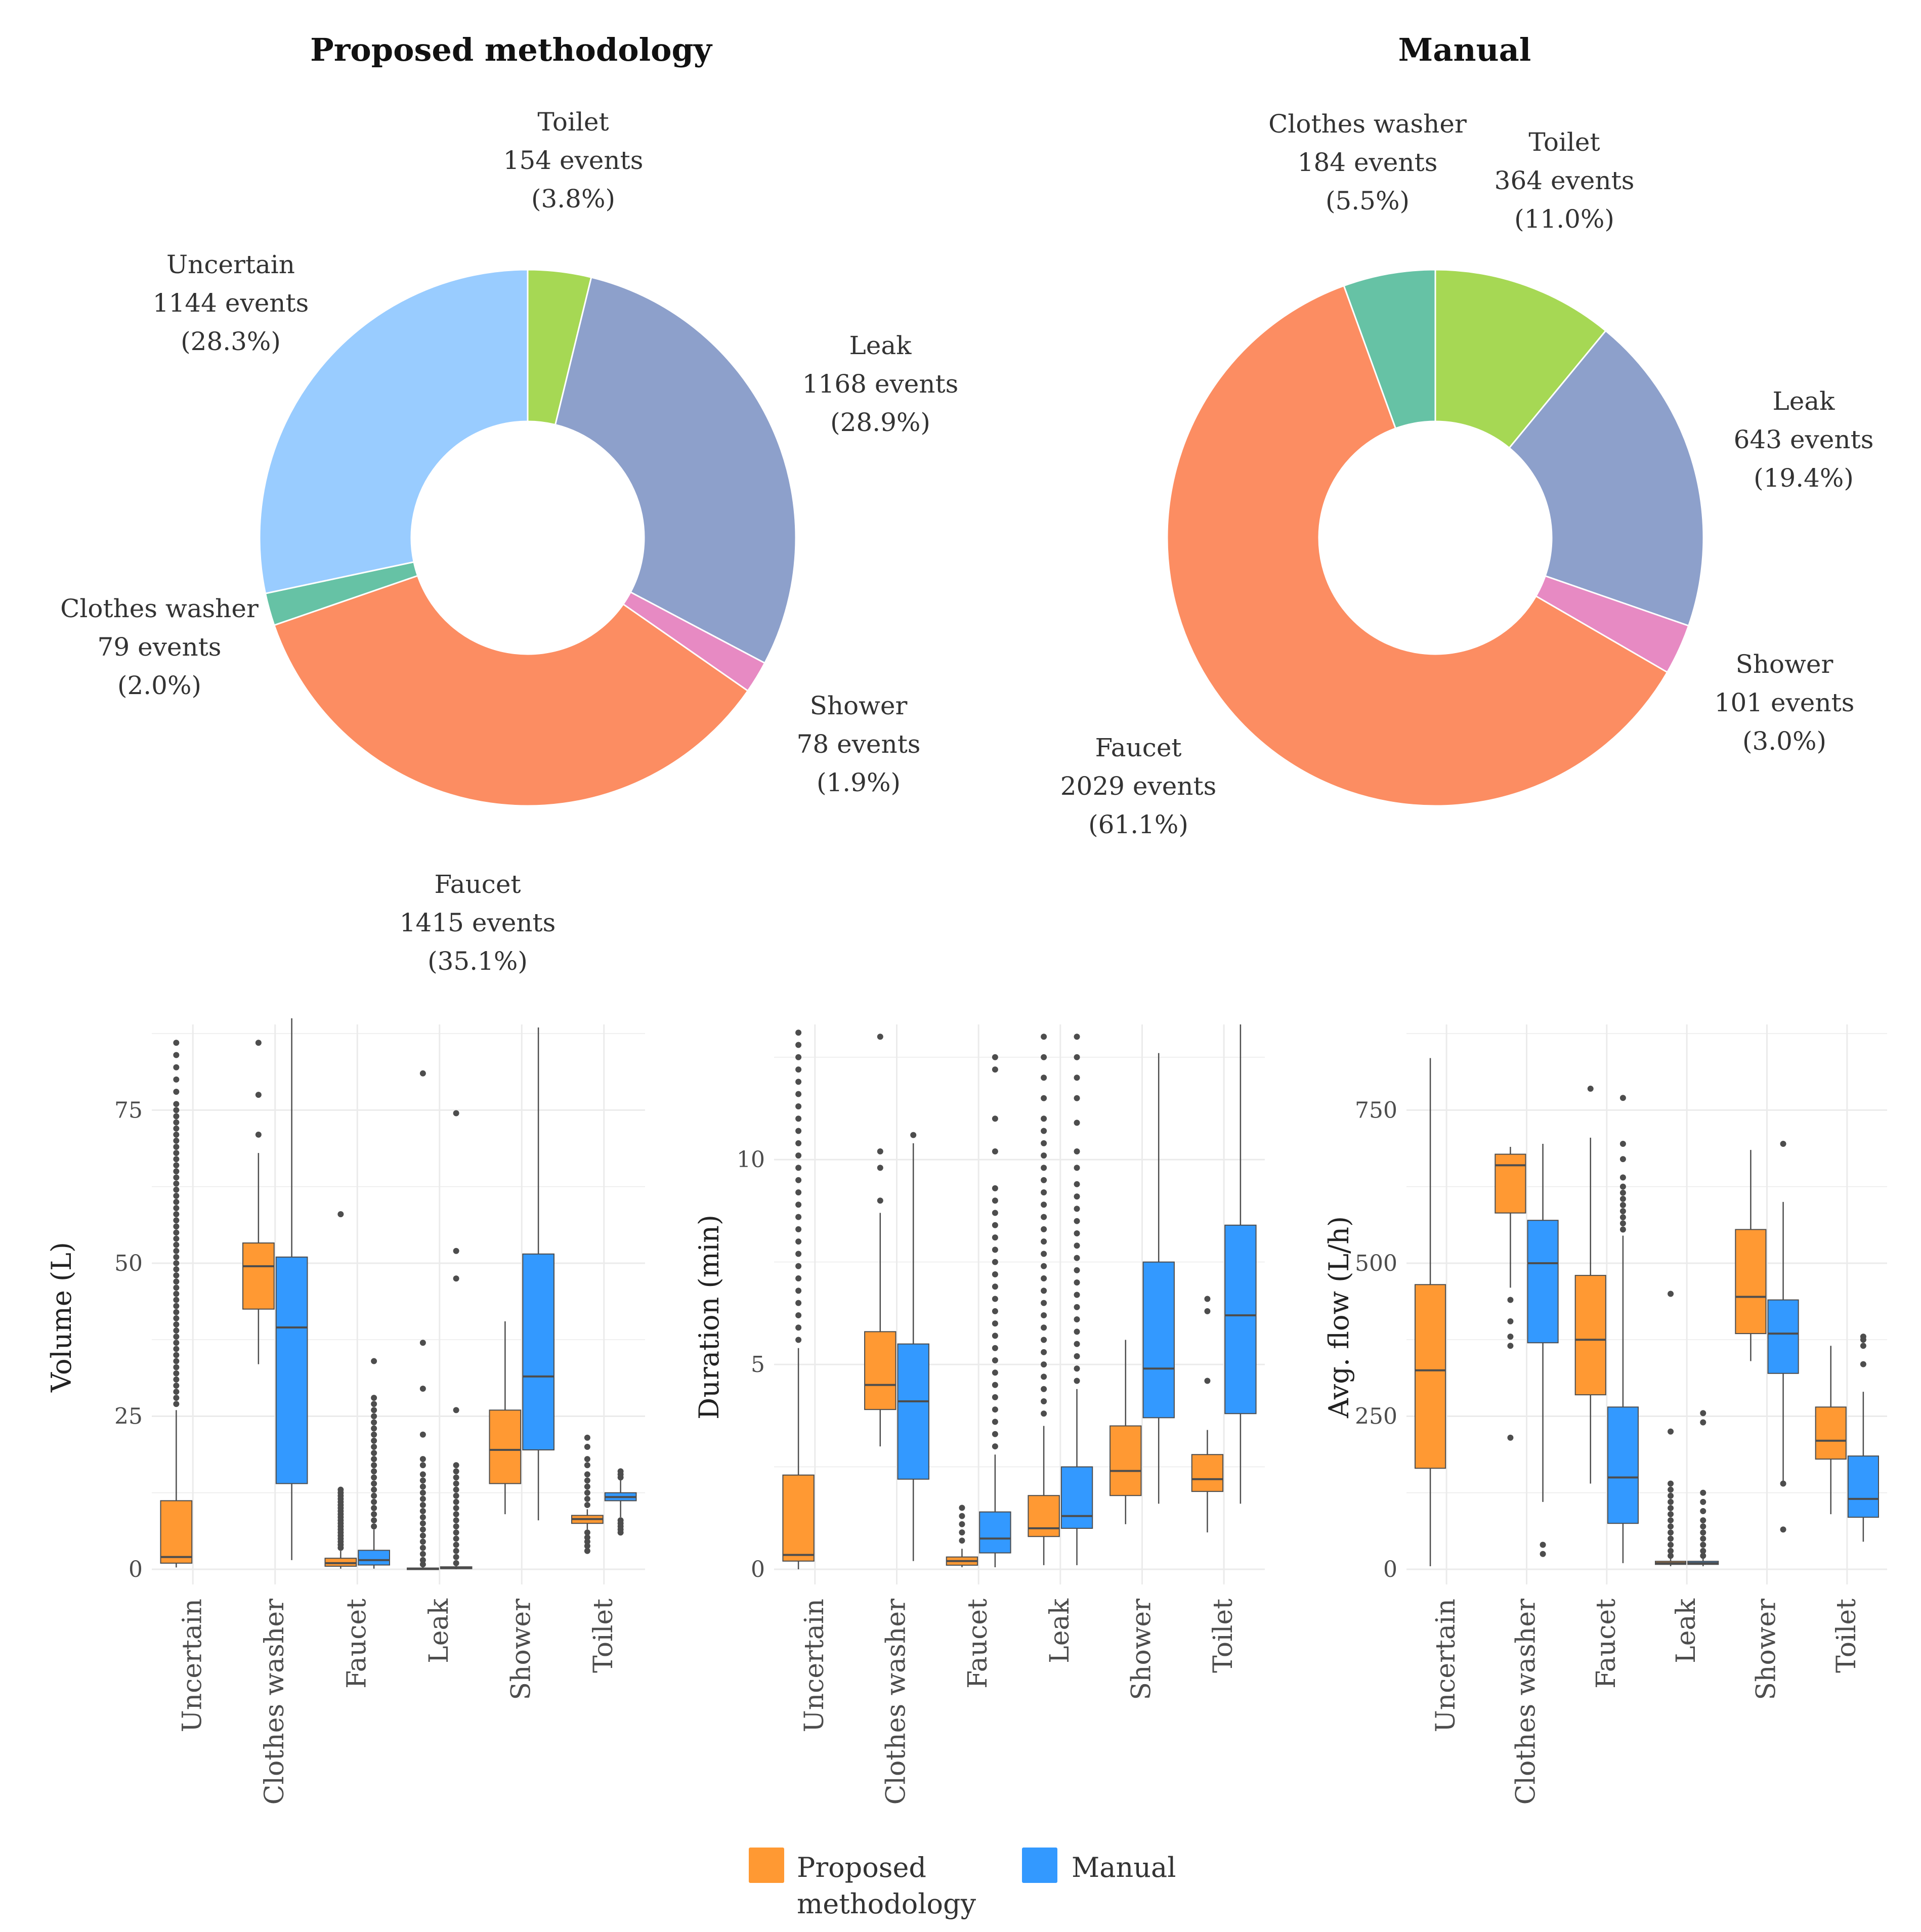  What do you see at coordinates (128, 1416) in the screenshot?
I see `y-tick-label-volume: 25` at bounding box center [128, 1416].